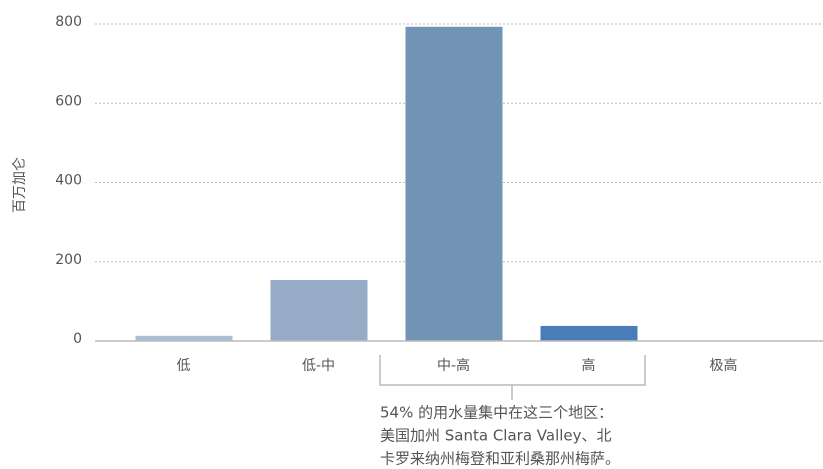 This screenshot has width=823, height=469. What do you see at coordinates (68, 101) in the screenshot?
I see `y-tick-label: 600` at bounding box center [68, 101].